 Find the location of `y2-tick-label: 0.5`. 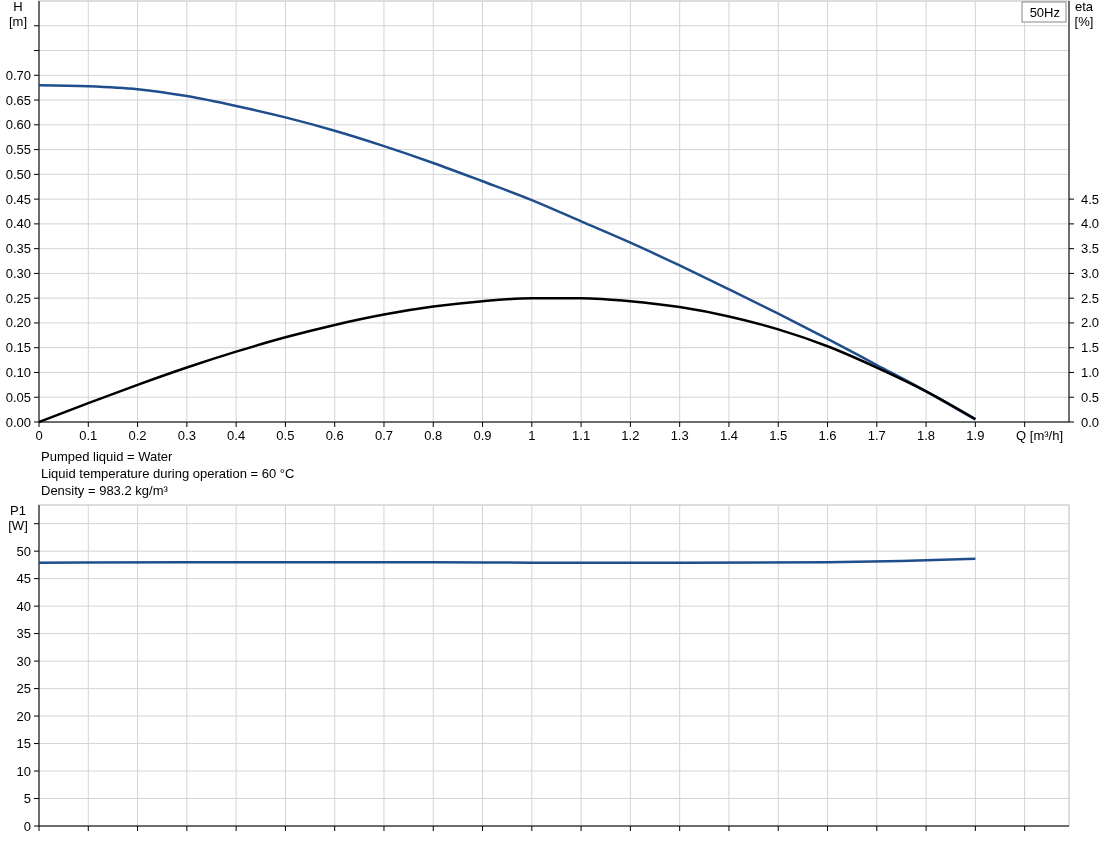

y2-tick-label: 0.5 is located at coordinates (1089, 397).